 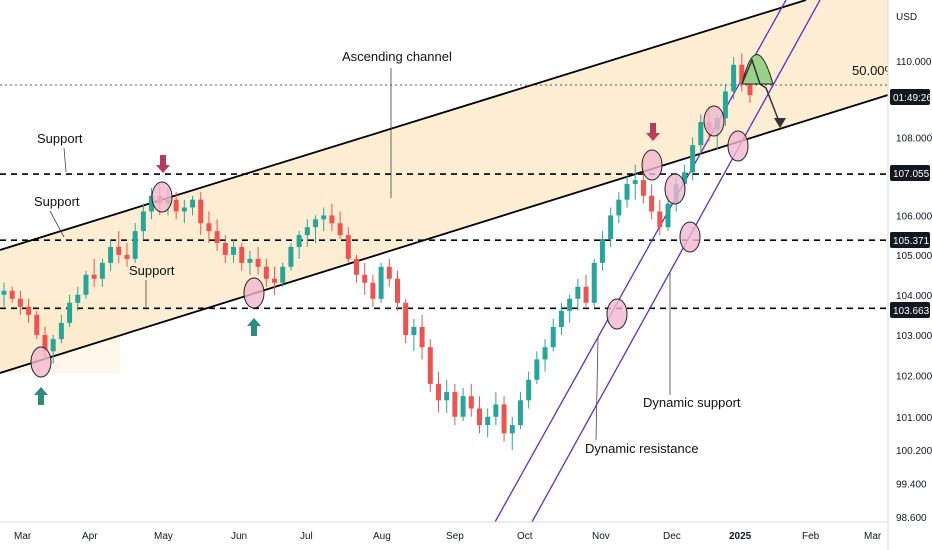 What do you see at coordinates (914, 336) in the screenshot?
I see `y-tick-label: 103.000` at bounding box center [914, 336].